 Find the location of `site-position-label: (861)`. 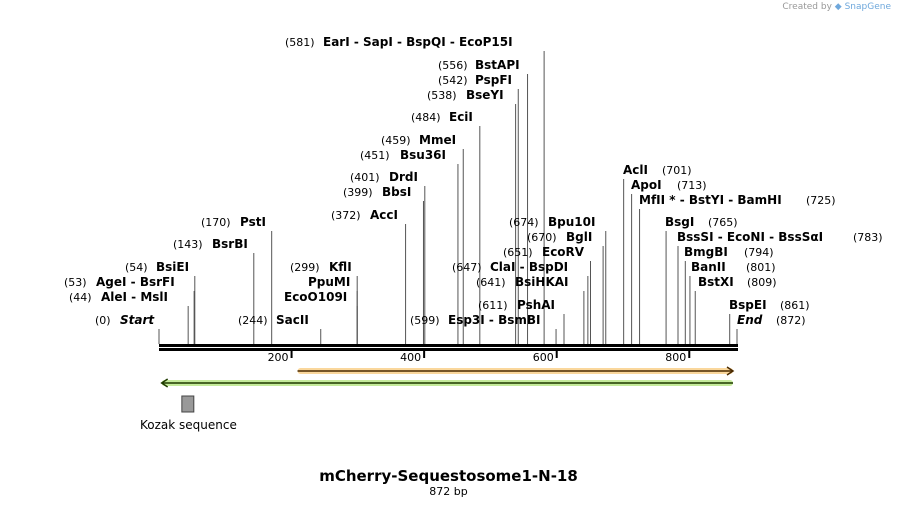

site-position-label: (861) is located at coordinates (795, 305).